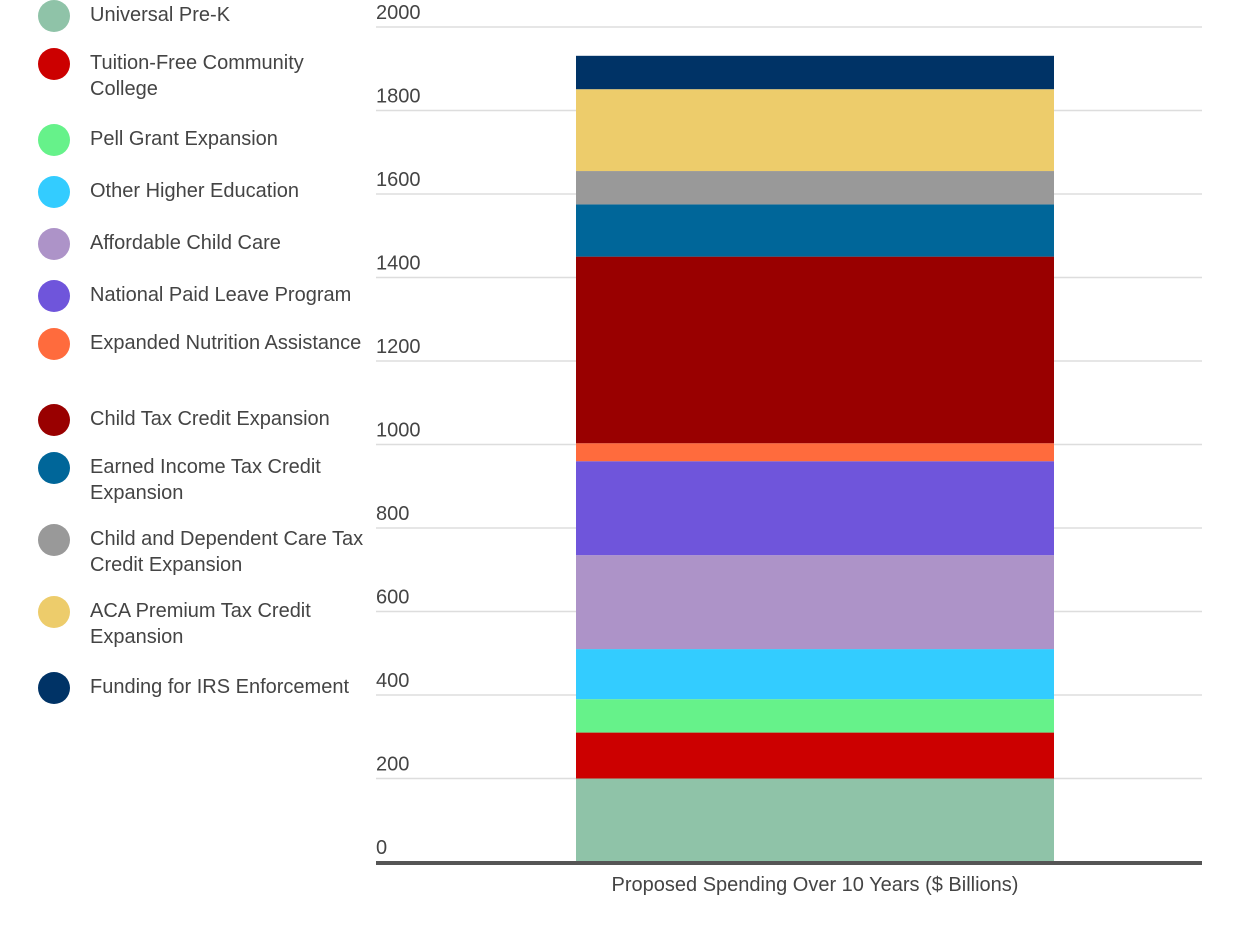 The width and height of the screenshot is (1242, 934). I want to click on legend-label: Pell Grant Expansion, so click(184, 139).